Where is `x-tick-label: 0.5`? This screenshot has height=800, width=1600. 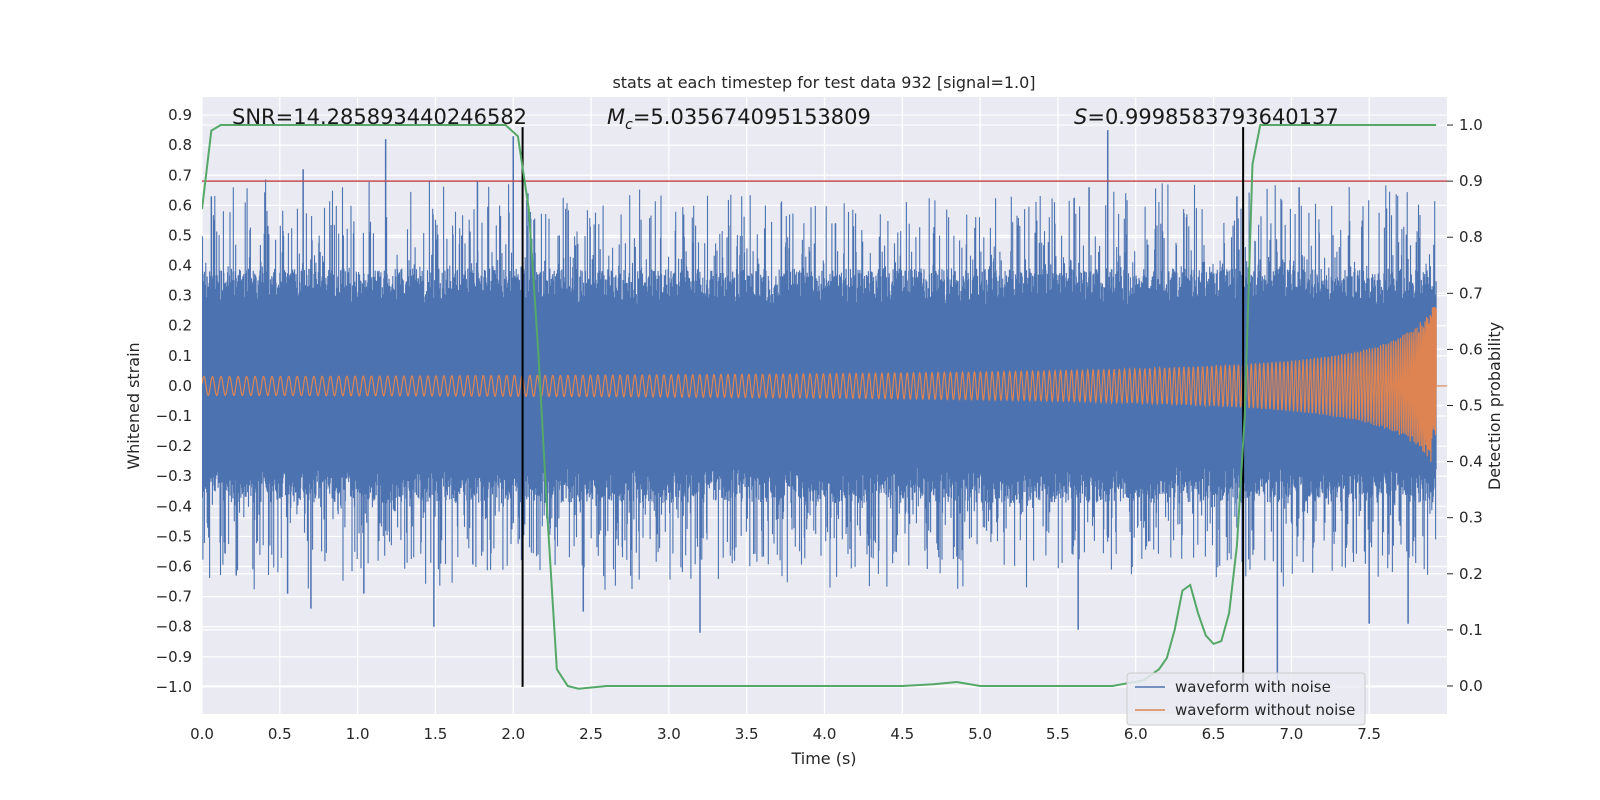 x-tick-label: 0.5 is located at coordinates (280, 734).